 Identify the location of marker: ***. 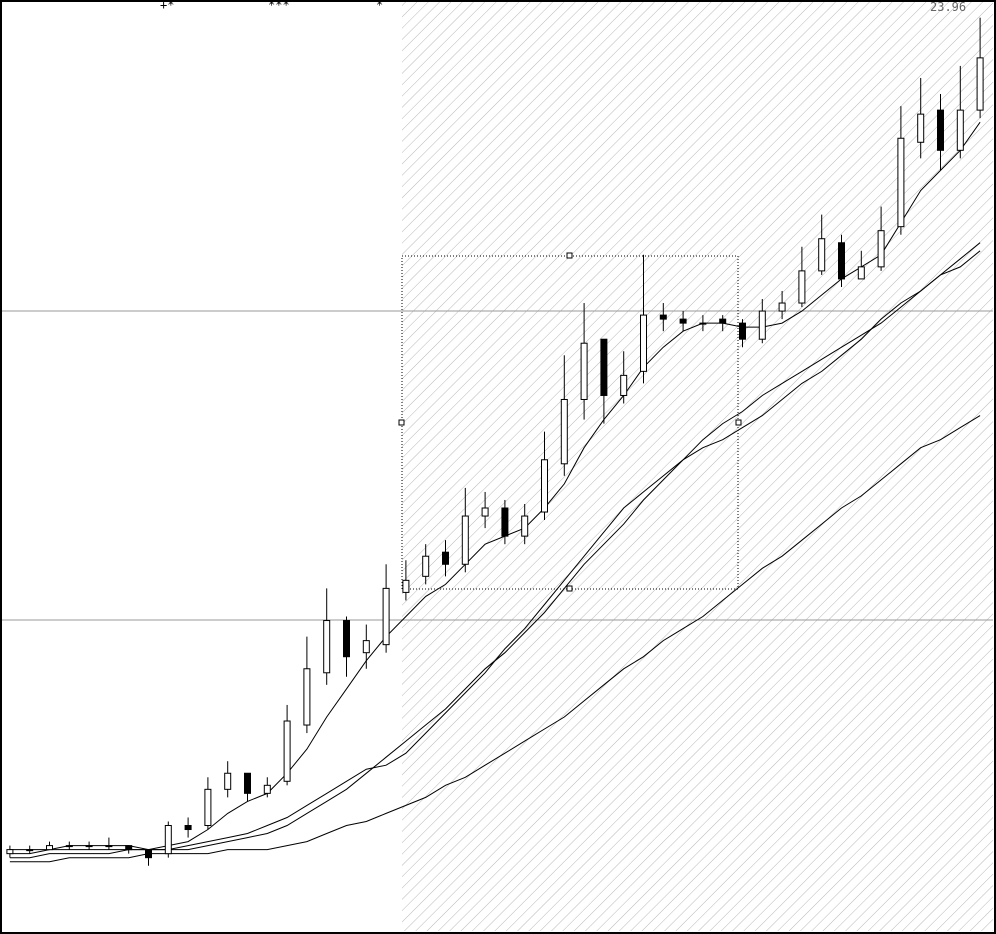
(279, 6).